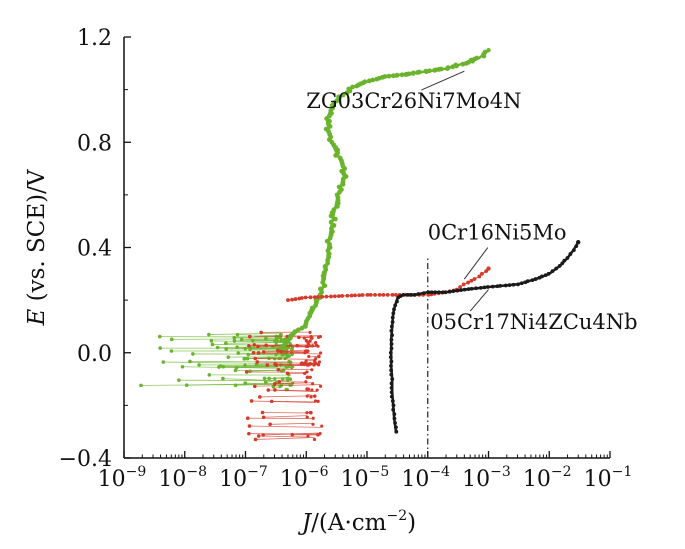 The width and height of the screenshot is (685, 549). I want to click on x-tick-label: 10⁻⁸, so click(182, 478).